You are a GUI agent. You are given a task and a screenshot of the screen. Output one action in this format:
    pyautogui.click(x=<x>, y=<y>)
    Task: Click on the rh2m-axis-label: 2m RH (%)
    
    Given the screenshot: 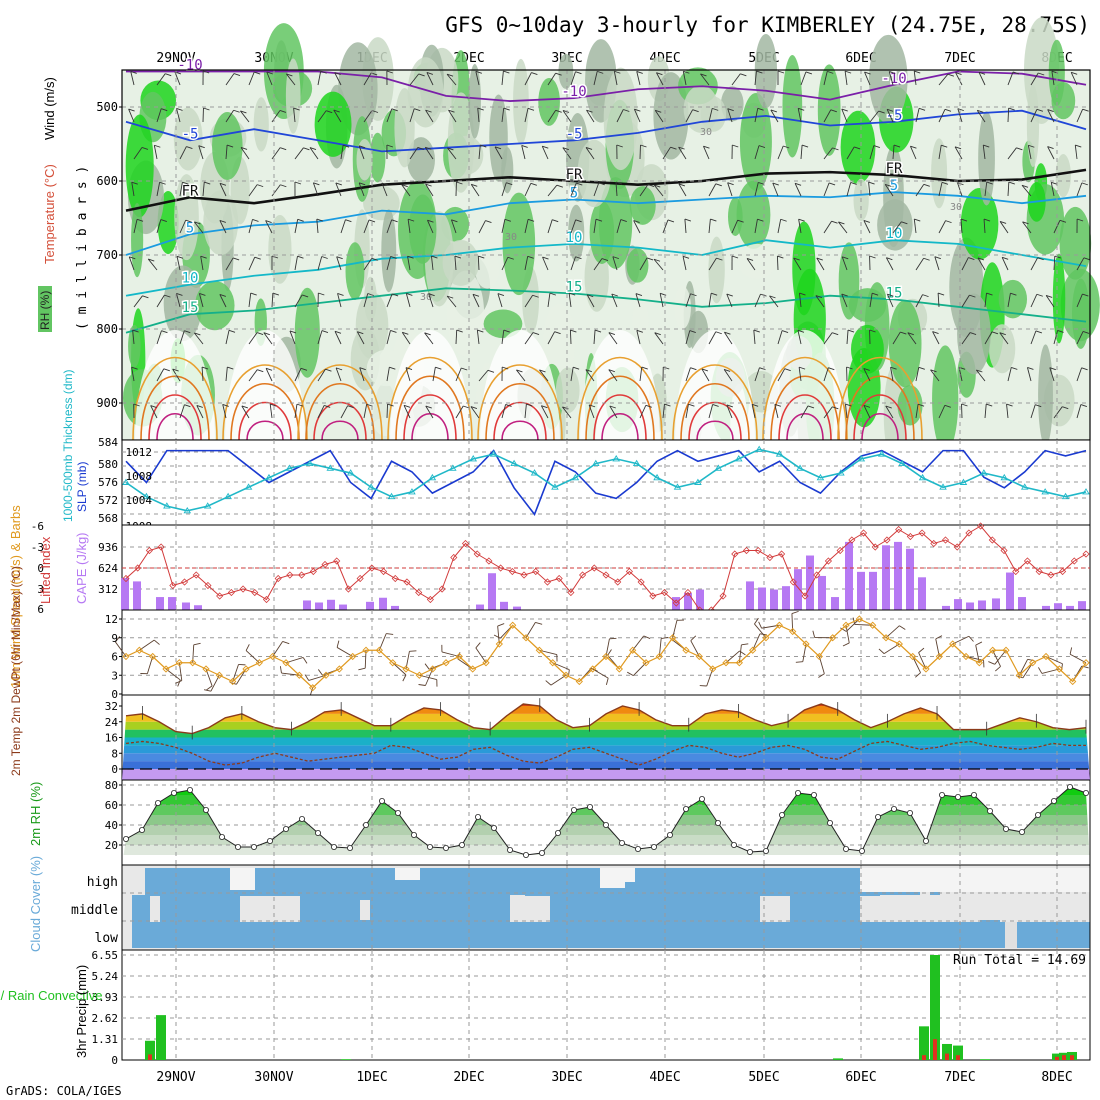 What is the action you would take?
    pyautogui.click(x=35, y=814)
    